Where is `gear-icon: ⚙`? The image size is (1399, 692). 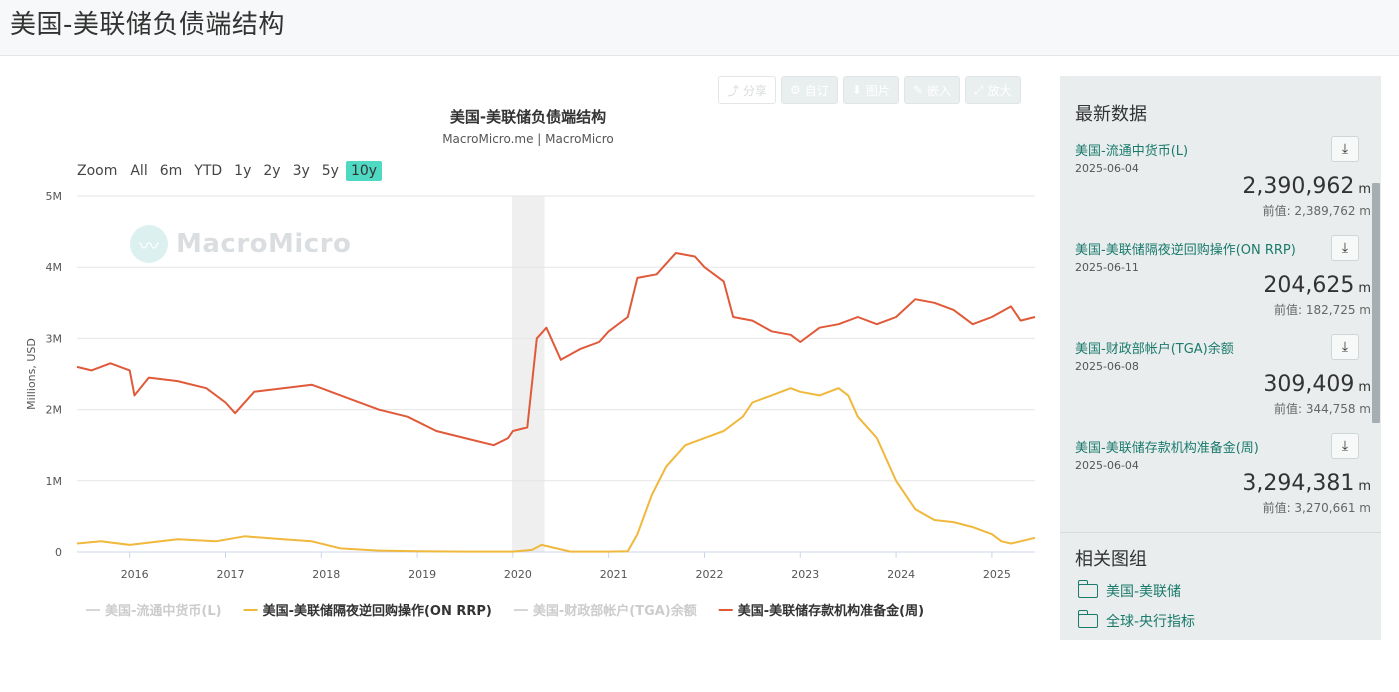 gear-icon: ⚙ is located at coordinates (795, 90).